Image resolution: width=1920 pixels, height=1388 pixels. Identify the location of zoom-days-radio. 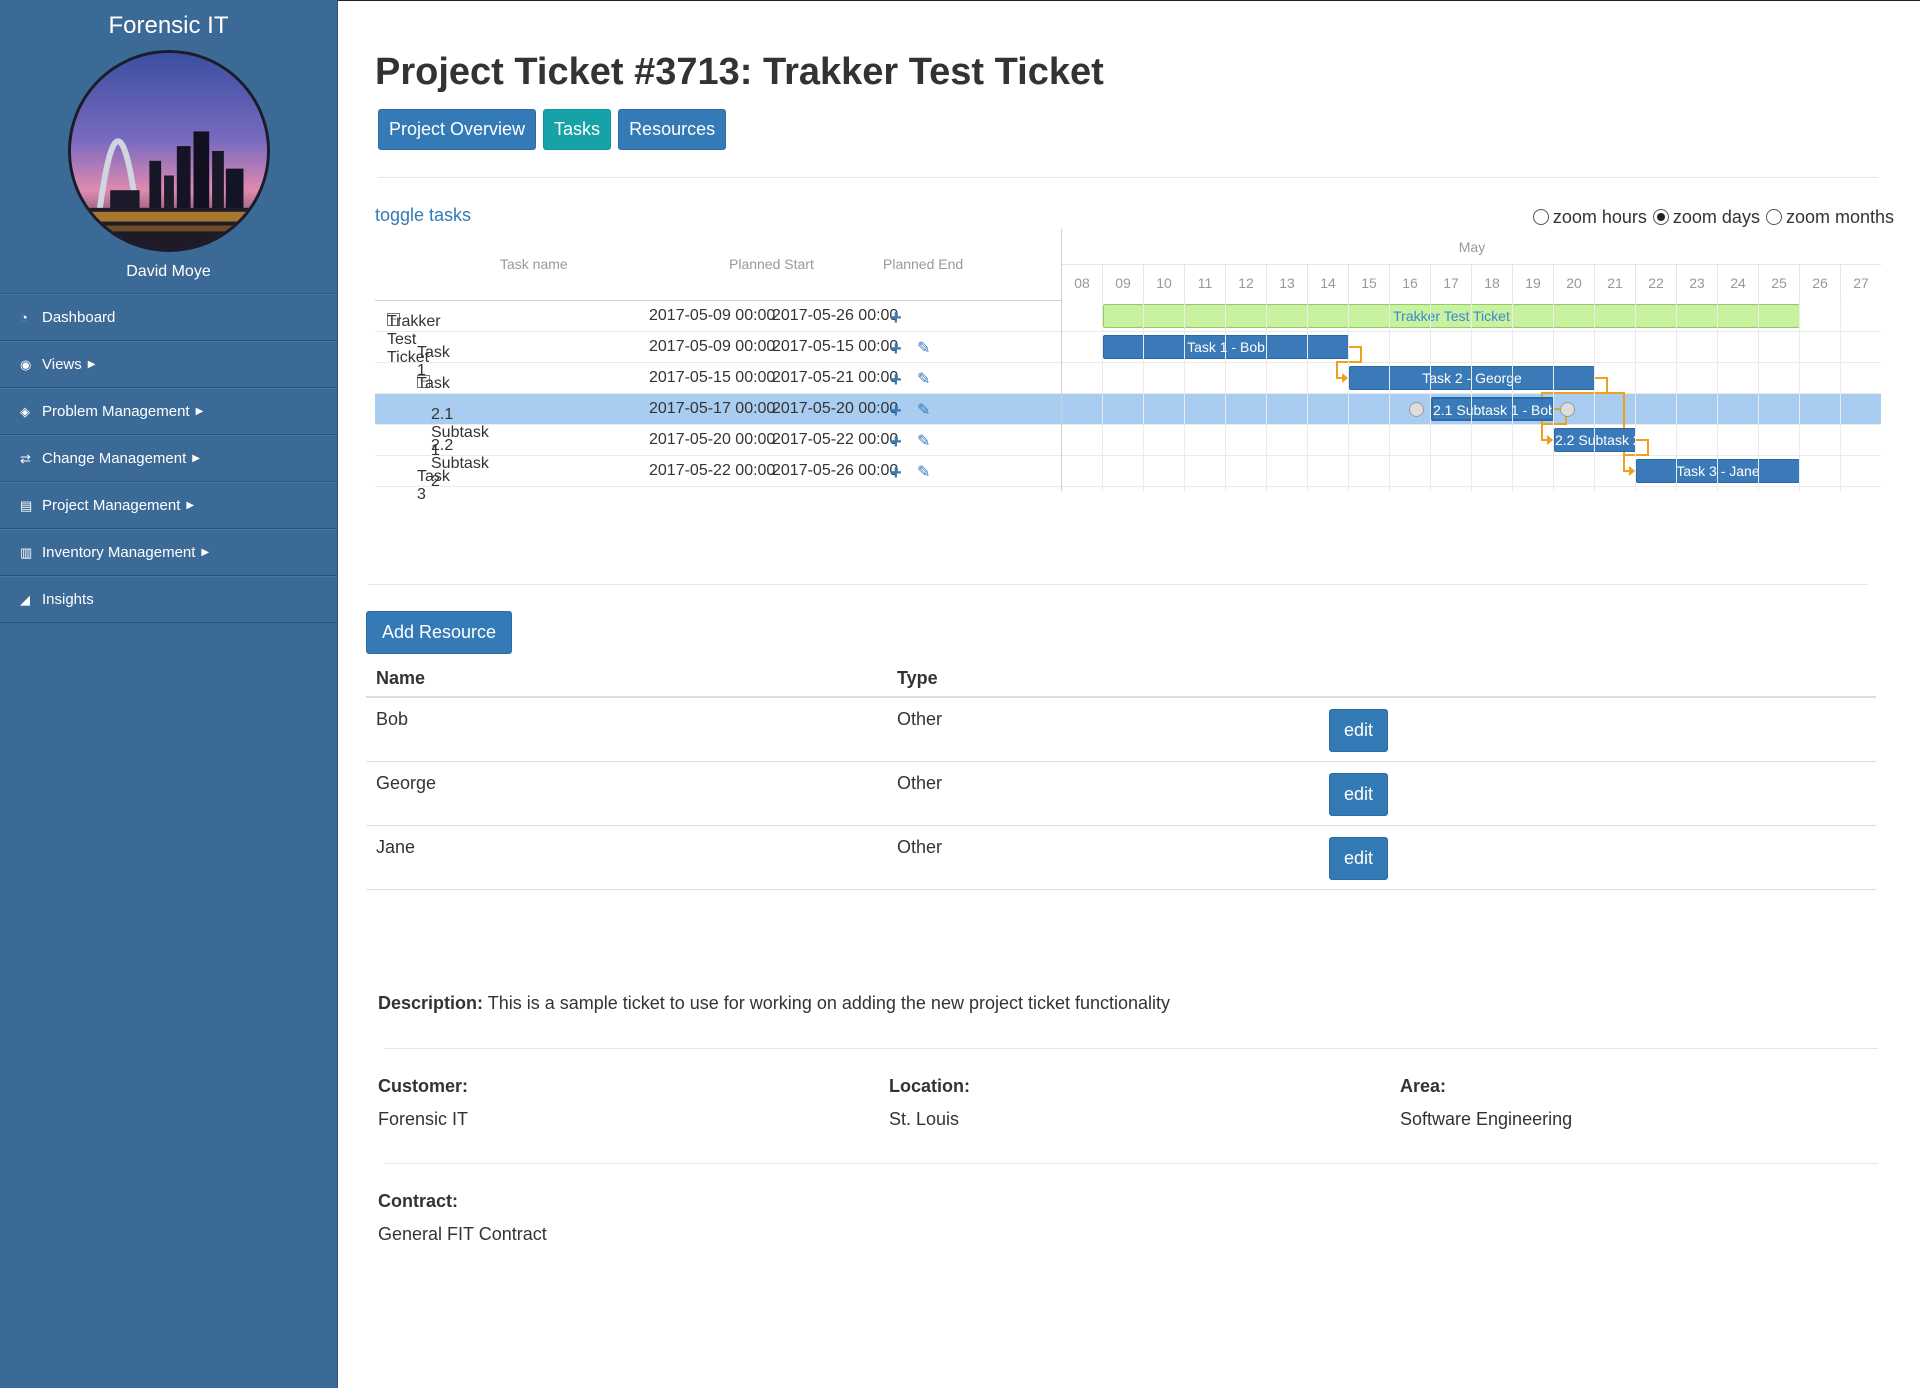
(1660, 217).